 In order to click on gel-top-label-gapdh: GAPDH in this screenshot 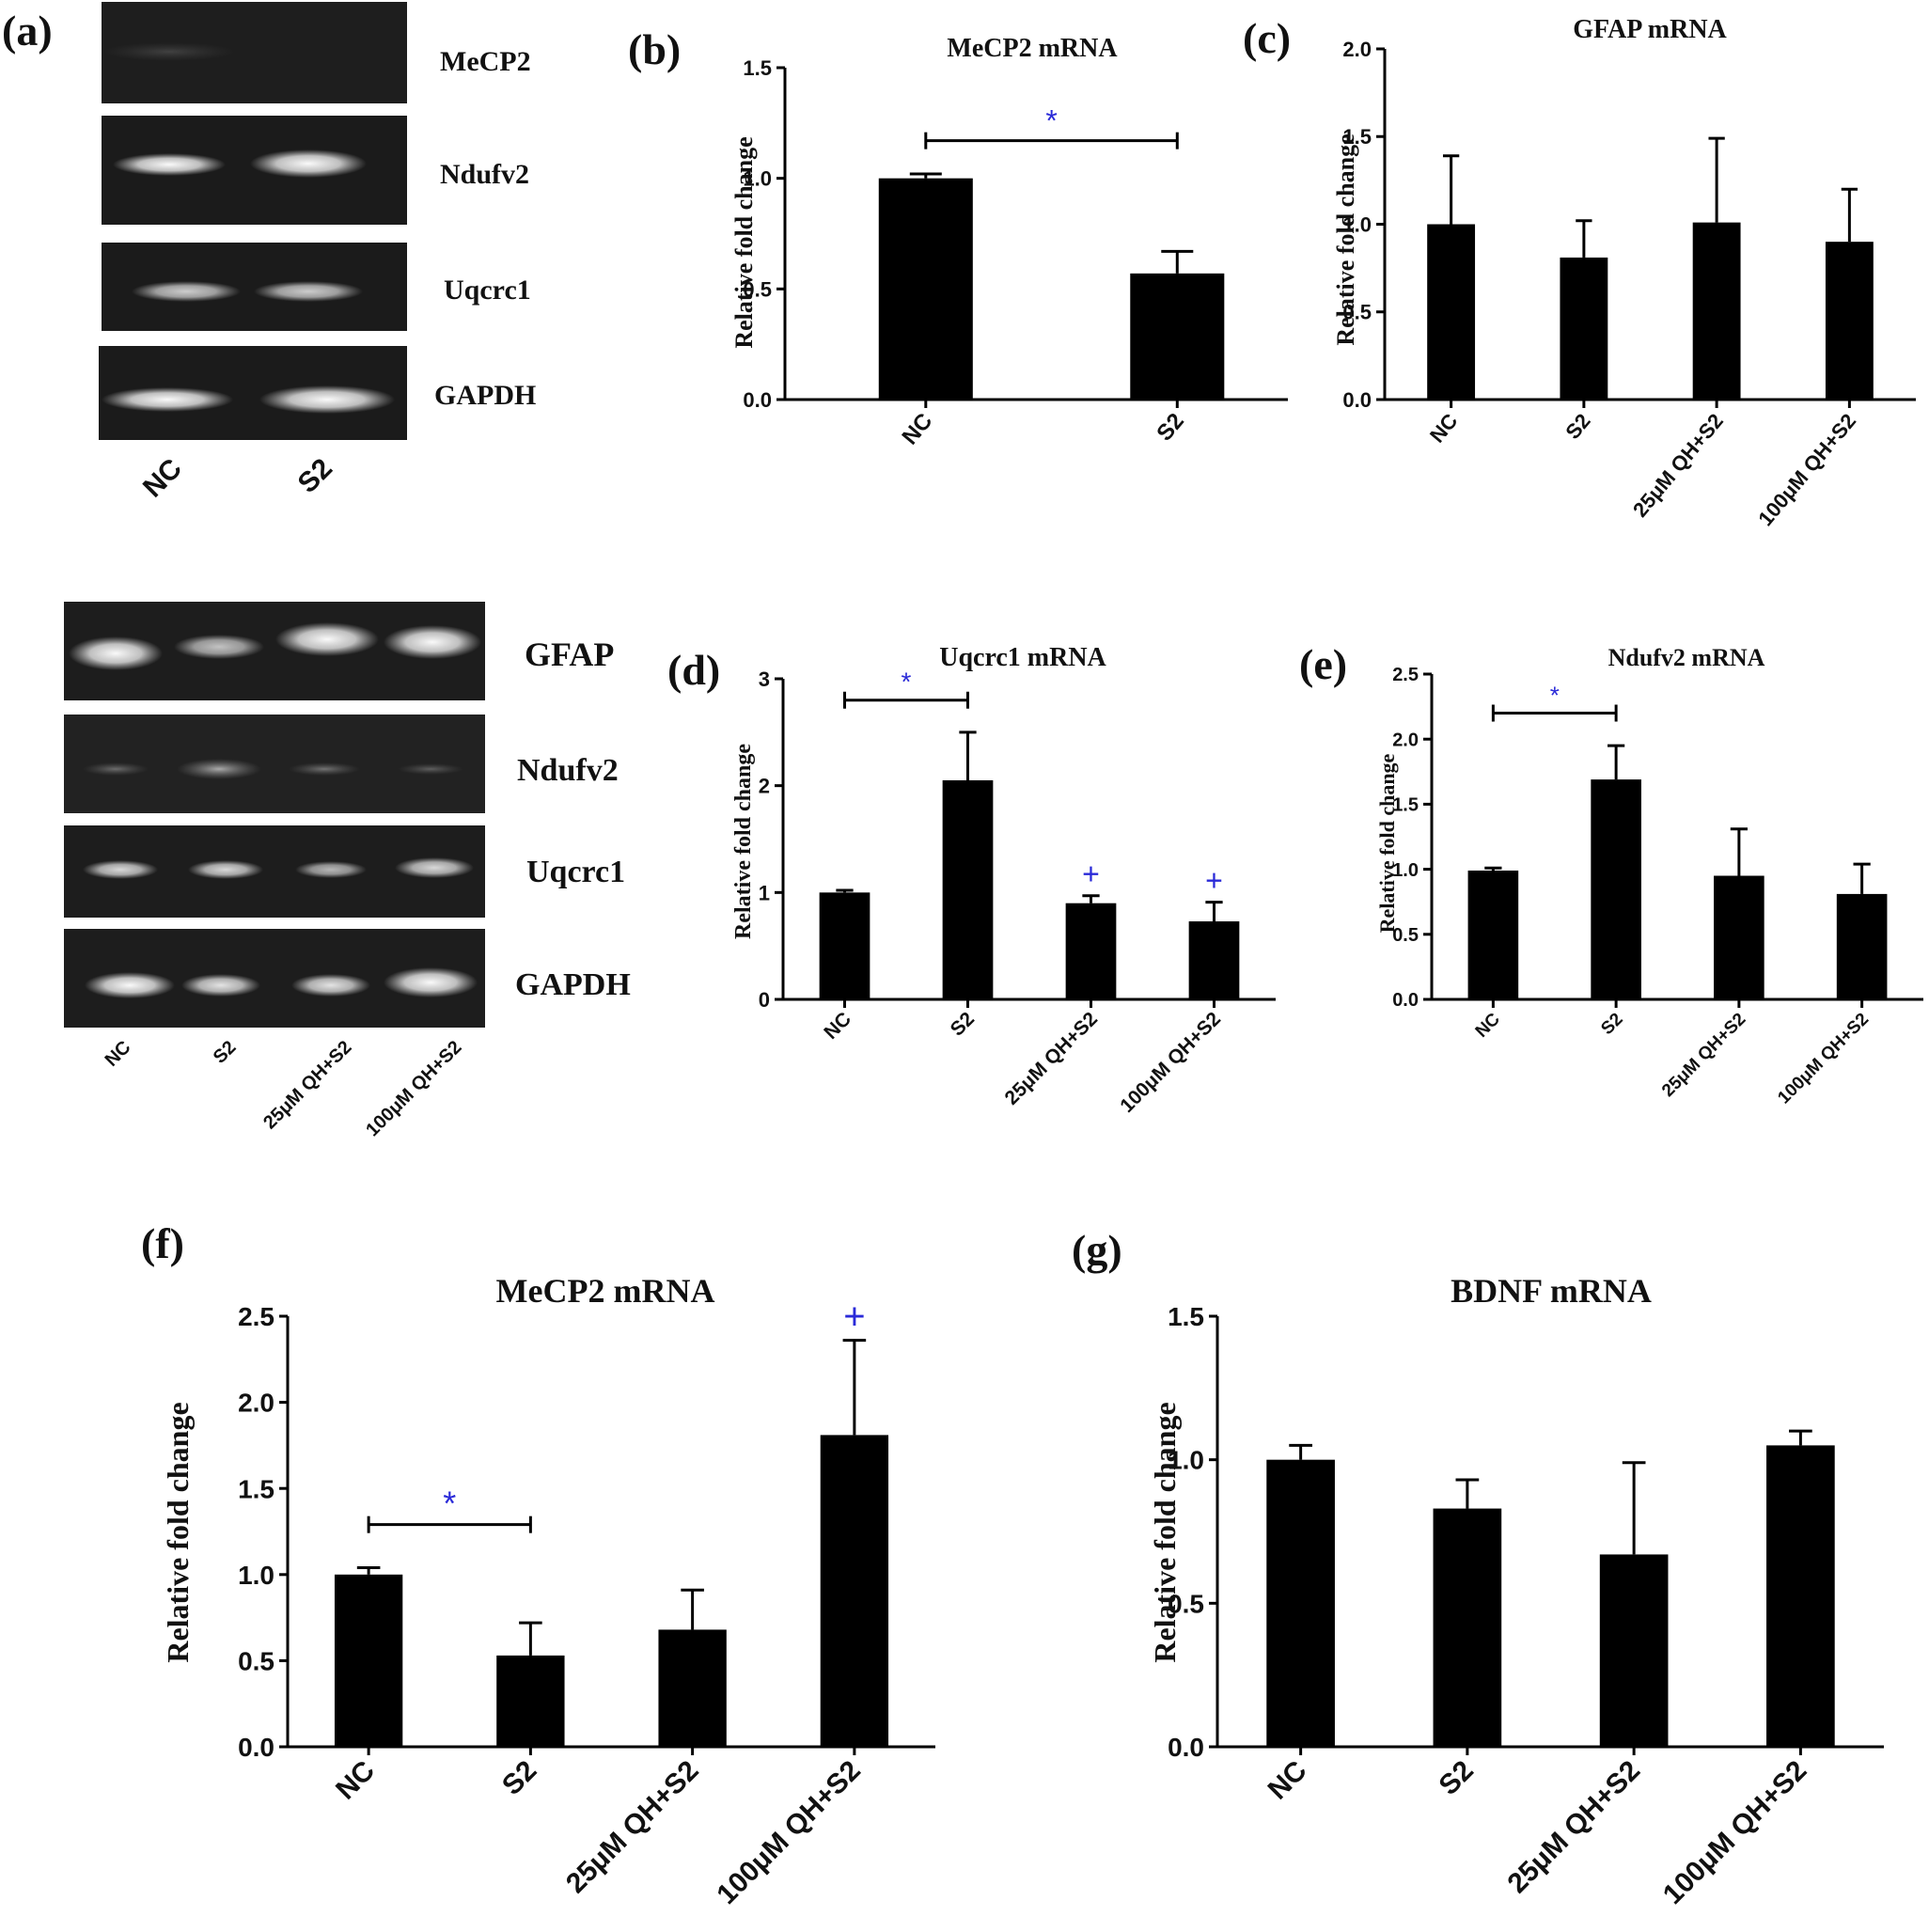, I will do `click(485, 396)`.